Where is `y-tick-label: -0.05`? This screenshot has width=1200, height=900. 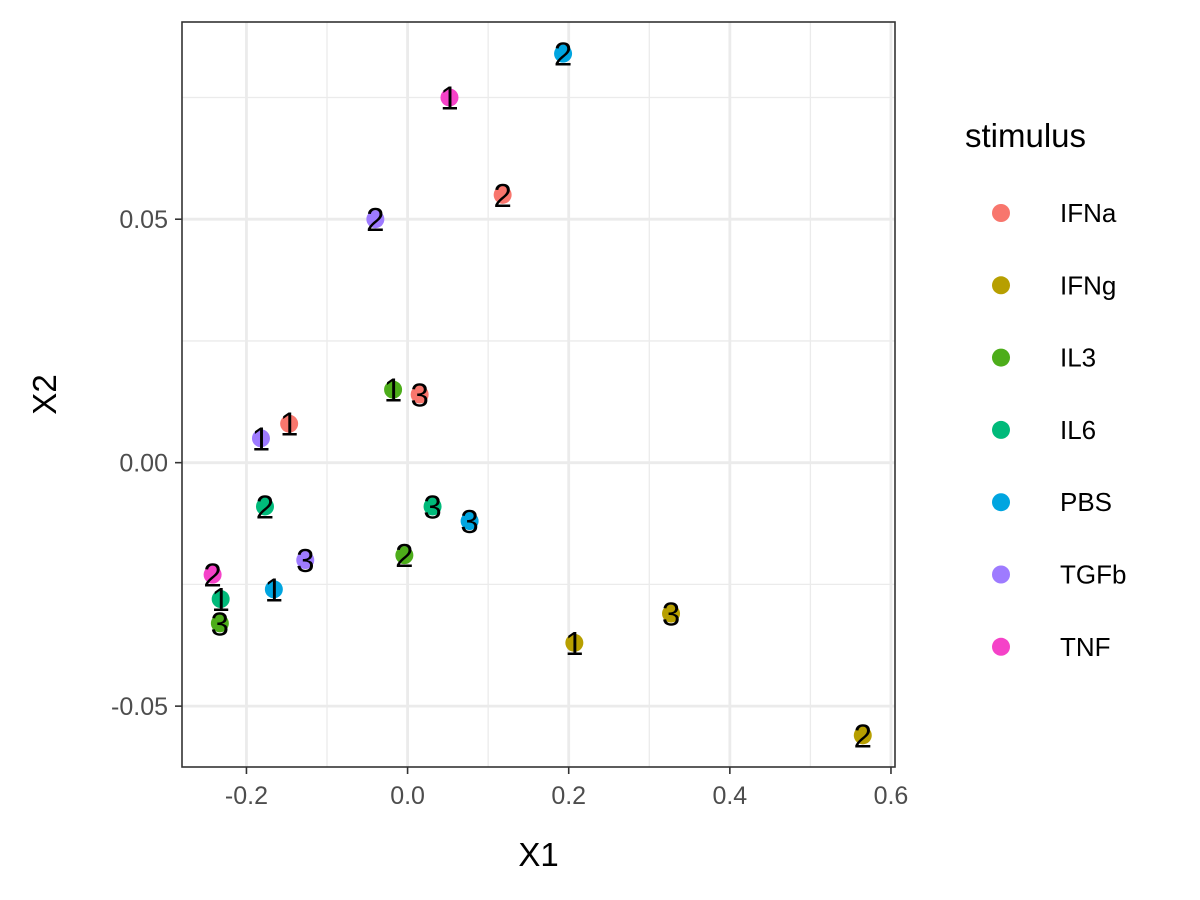 y-tick-label: -0.05 is located at coordinates (139, 707).